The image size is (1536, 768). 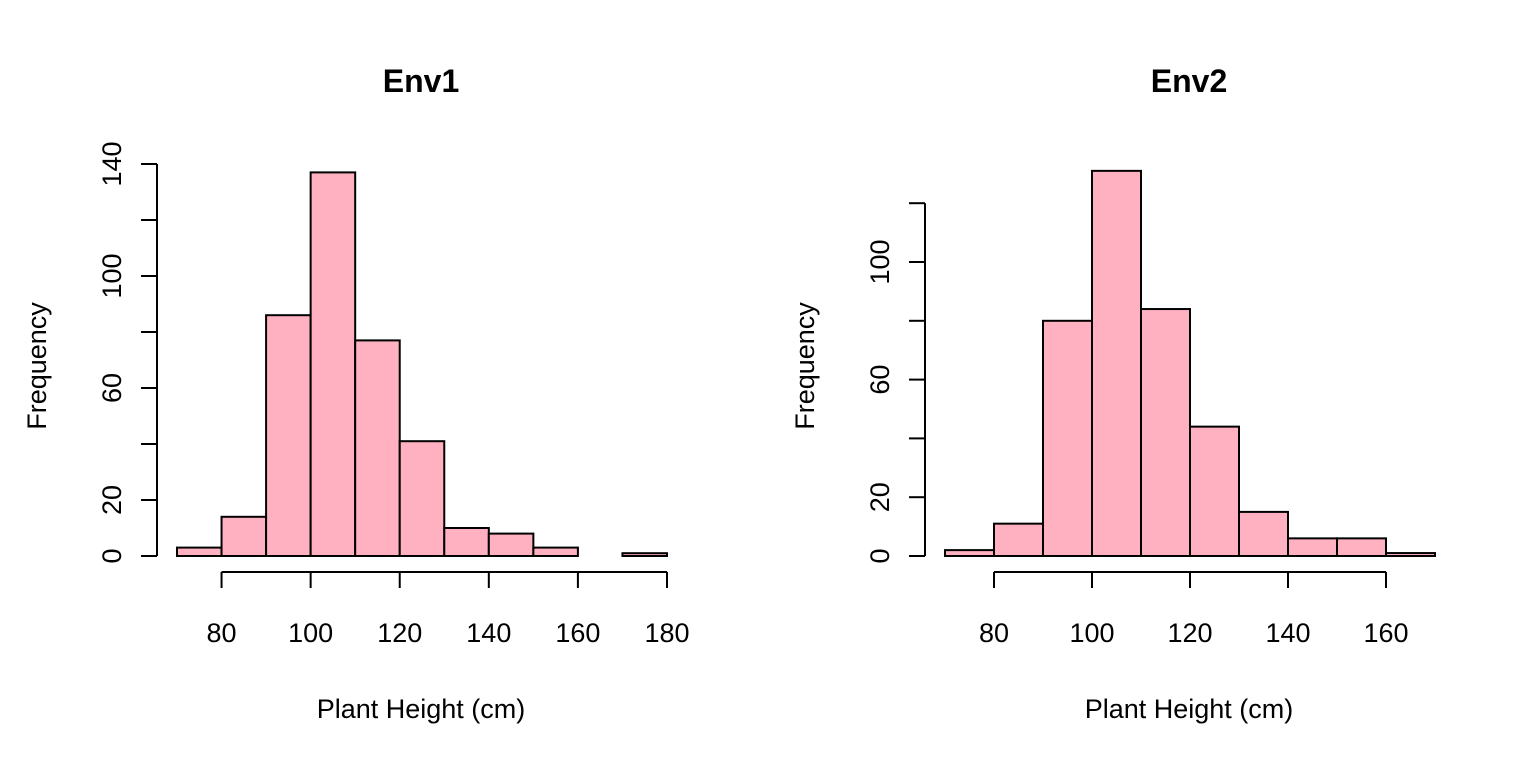 I want to click on x-axis: 80 100 120 140 160 180, so click(x=448, y=609).